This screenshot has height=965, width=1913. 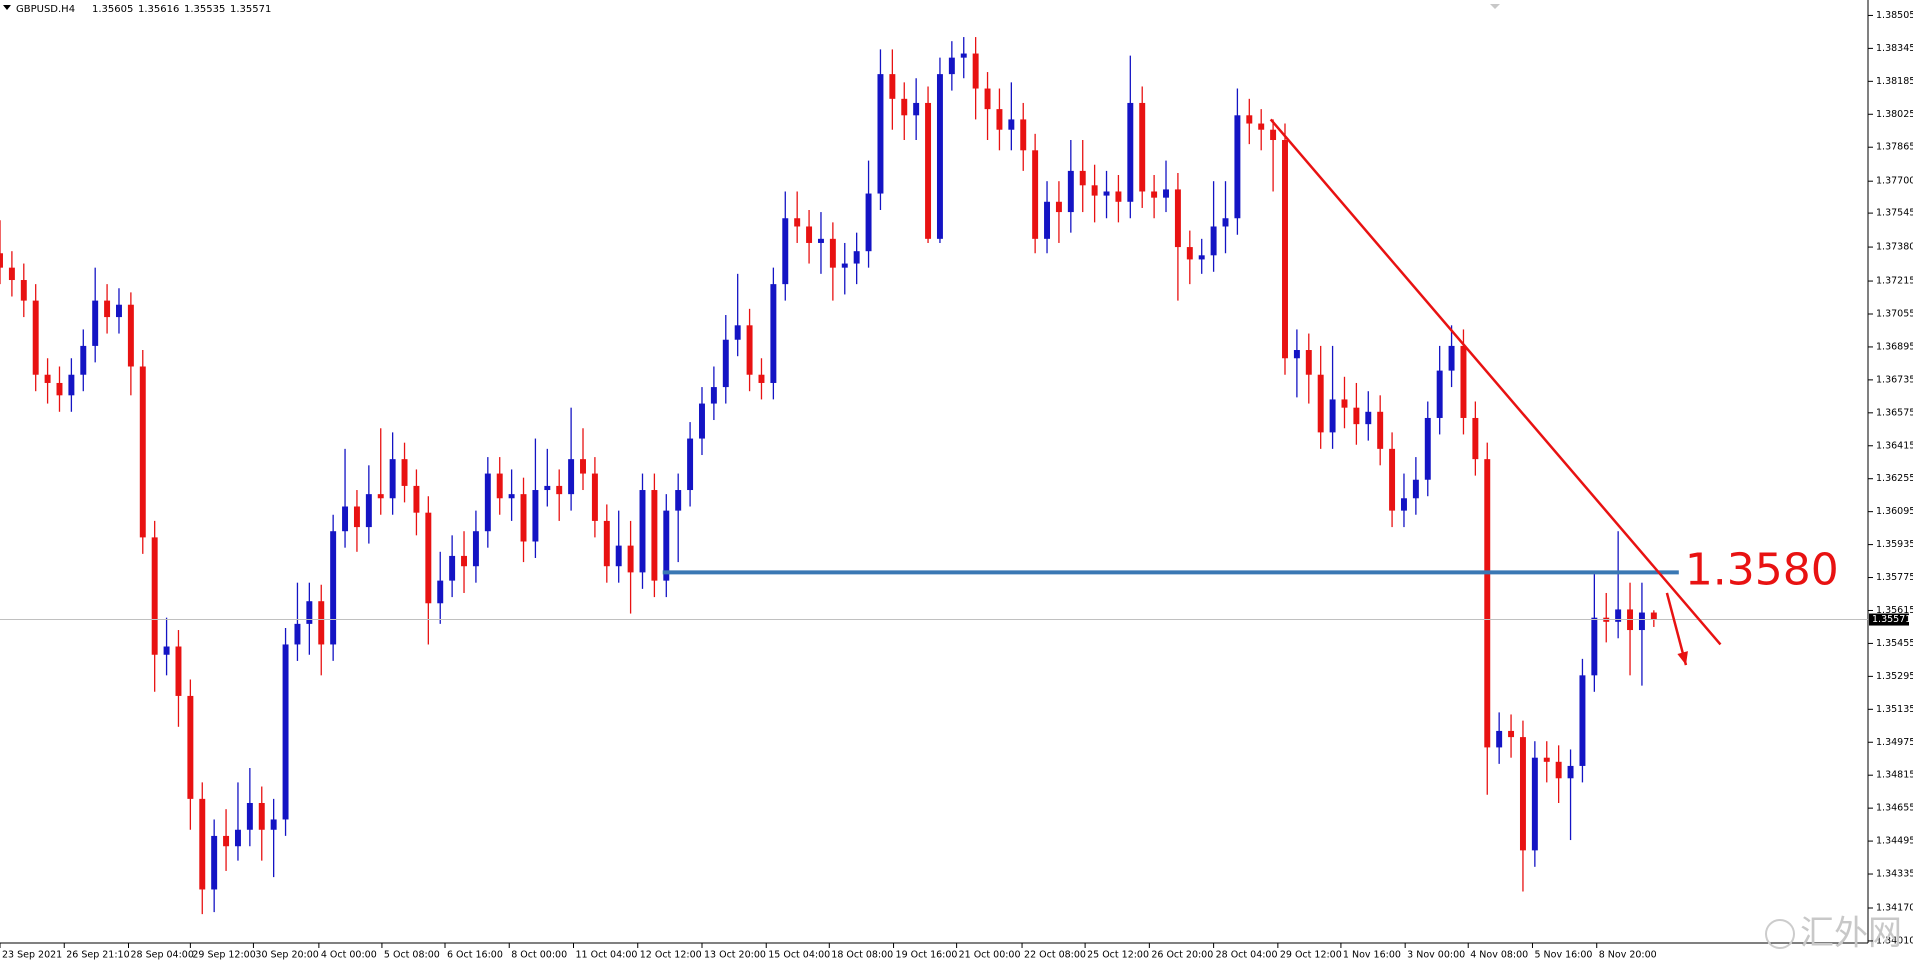 What do you see at coordinates (1894, 577) in the screenshot?
I see `y-tick-label: 1.35775` at bounding box center [1894, 577].